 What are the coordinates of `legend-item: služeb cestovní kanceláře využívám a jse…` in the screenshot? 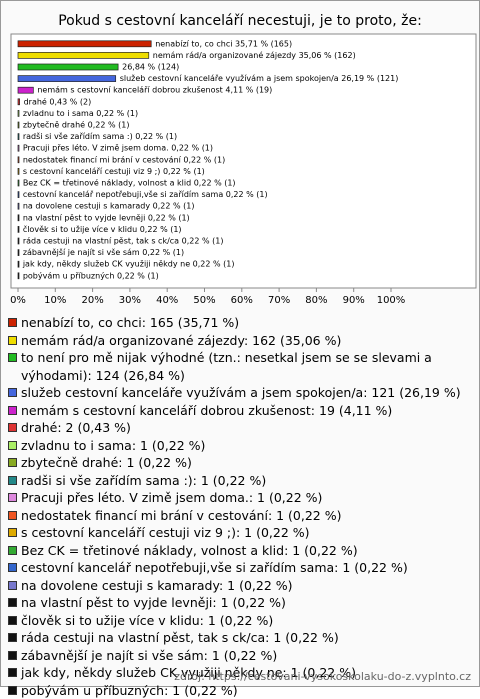 It's located at (235, 393).